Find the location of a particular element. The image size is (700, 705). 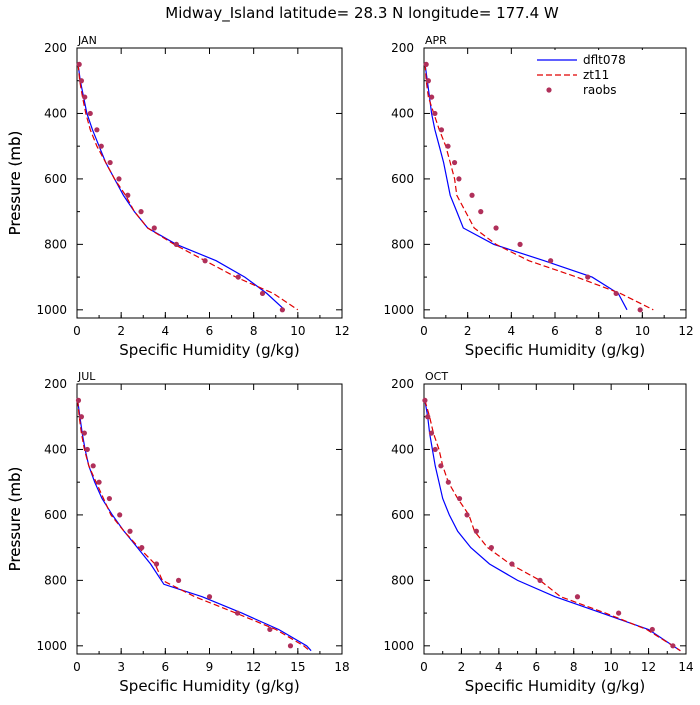

panel-label: APR is located at coordinates (436, 40).